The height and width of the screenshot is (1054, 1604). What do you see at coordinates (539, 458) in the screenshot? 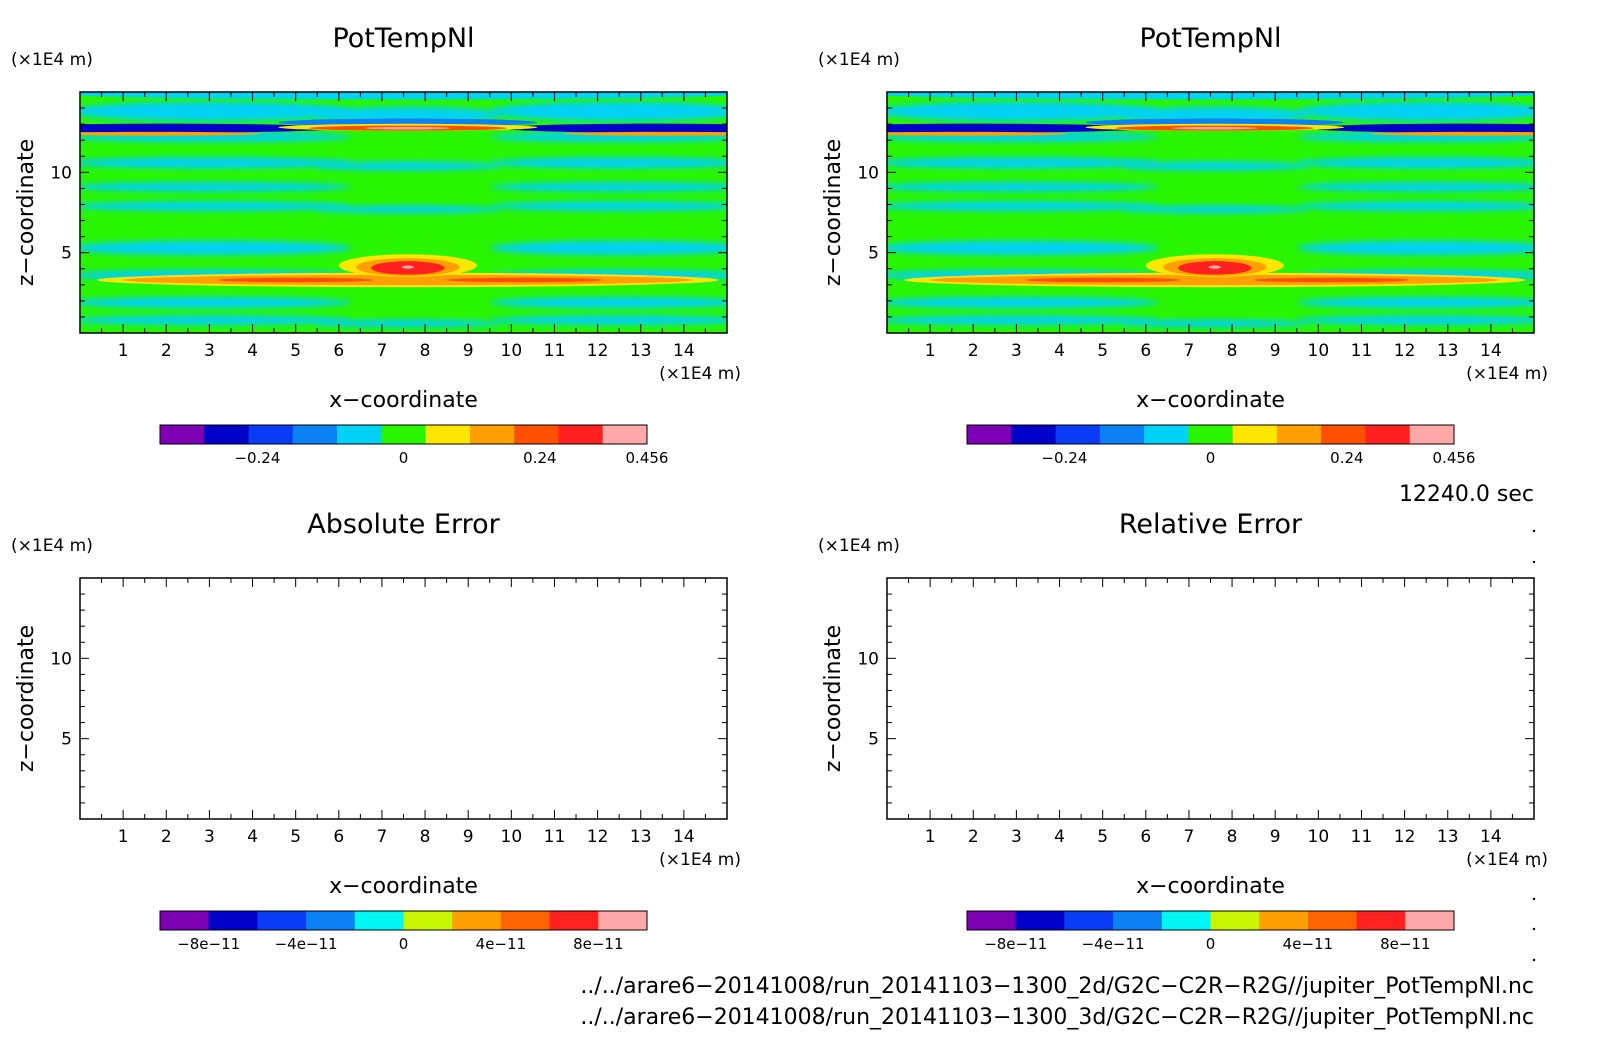
I see `colorbar-tick-label: 0.24` at bounding box center [539, 458].